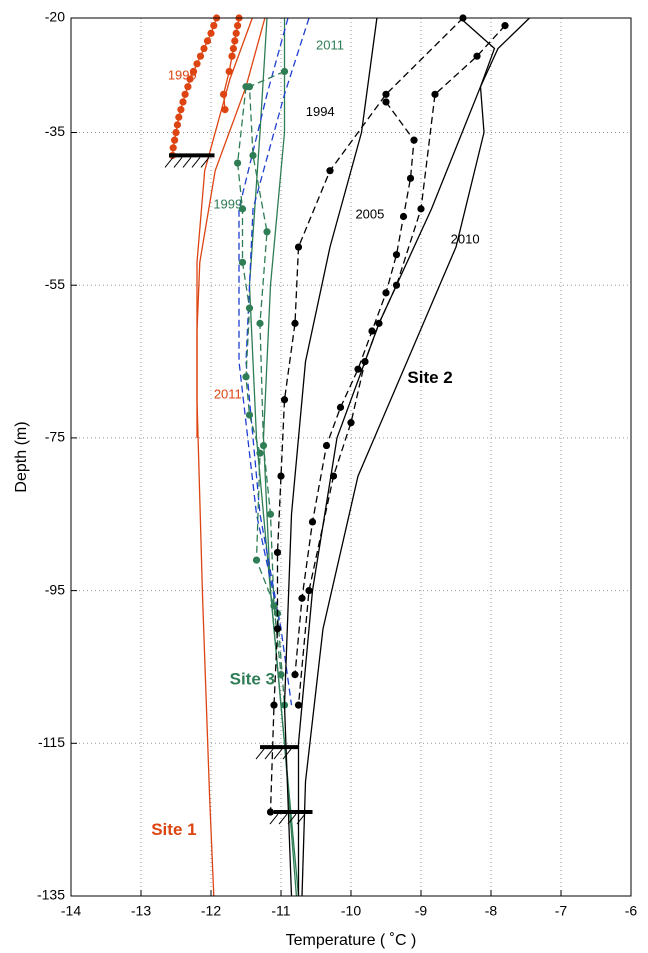  I want to click on x-tick-label: -11, so click(280, 911).